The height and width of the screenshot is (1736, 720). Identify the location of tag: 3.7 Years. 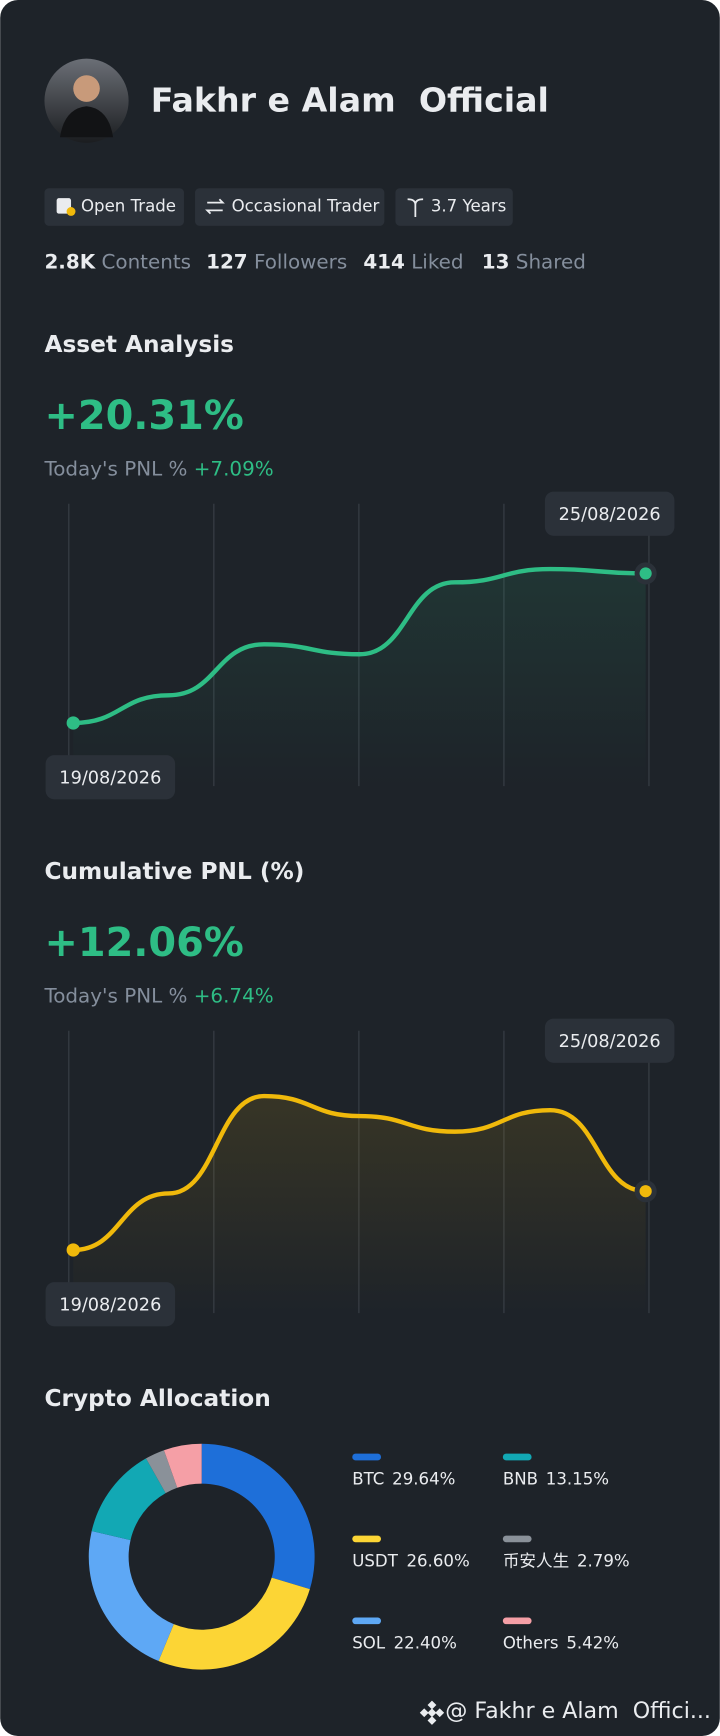
(454, 207).